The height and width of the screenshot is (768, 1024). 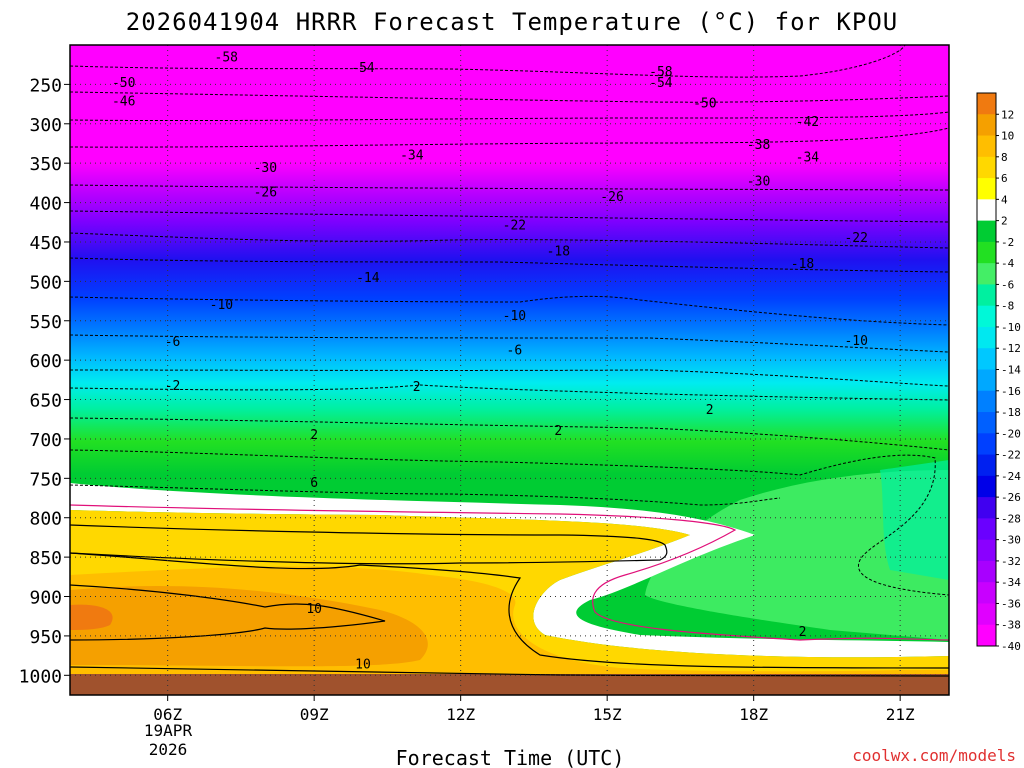 I want to click on y-tick-label: 800, so click(x=45, y=519).